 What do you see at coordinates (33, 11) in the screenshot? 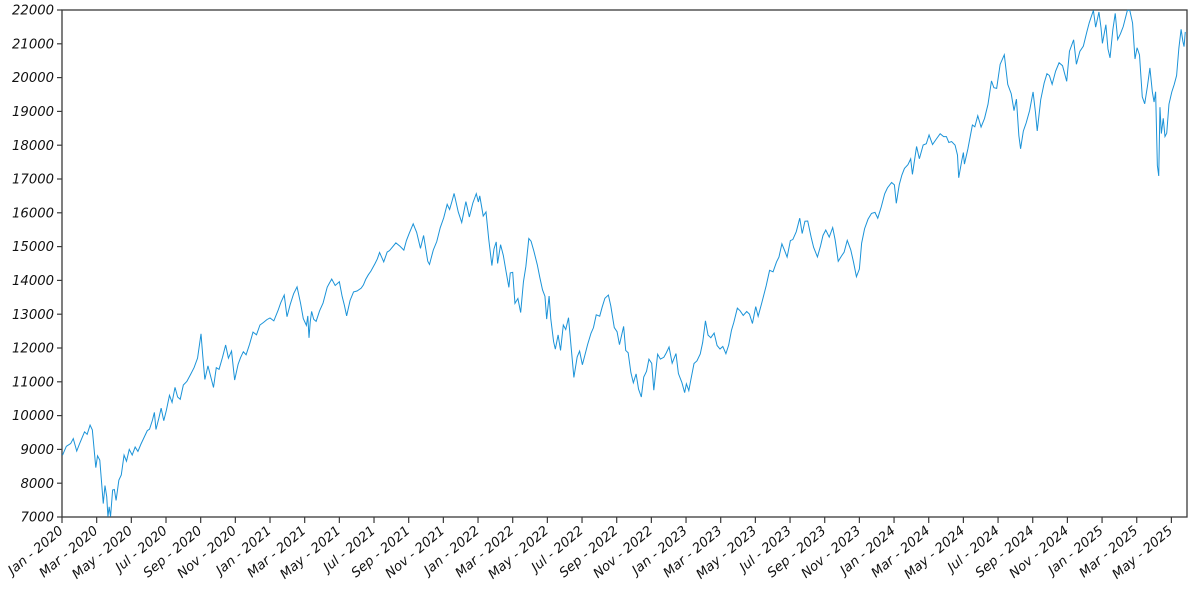
I see `y-tick-label: 22000` at bounding box center [33, 11].